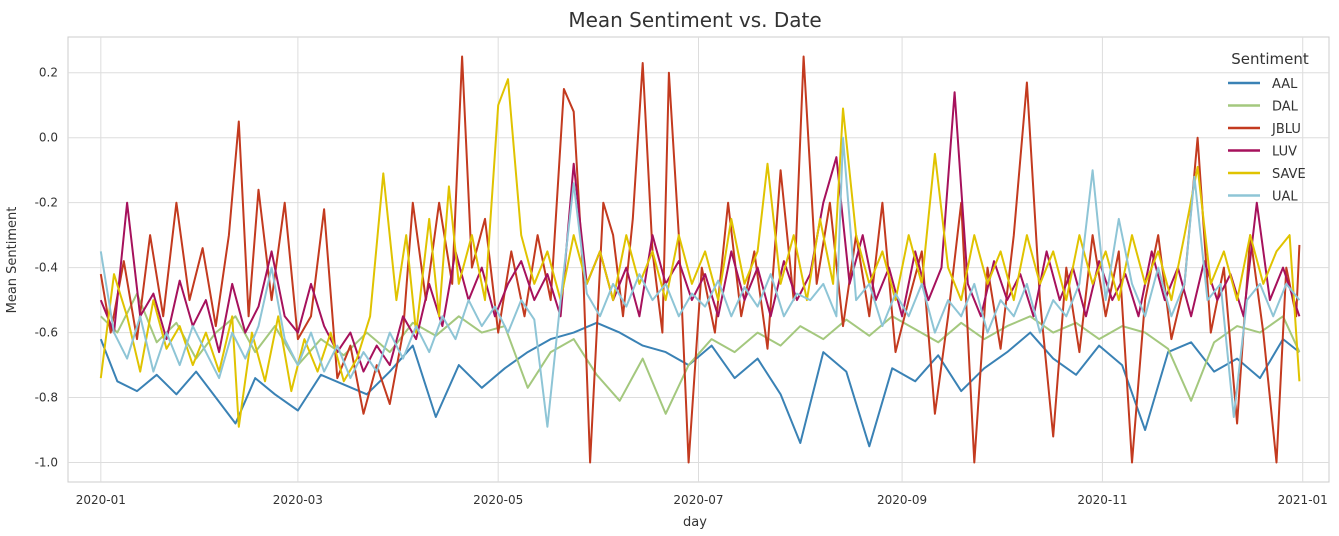 Image resolution: width=1339 pixels, height=536 pixels. What do you see at coordinates (1285, 107) in the screenshot?
I see `legend-label-dal: DAL` at bounding box center [1285, 107].